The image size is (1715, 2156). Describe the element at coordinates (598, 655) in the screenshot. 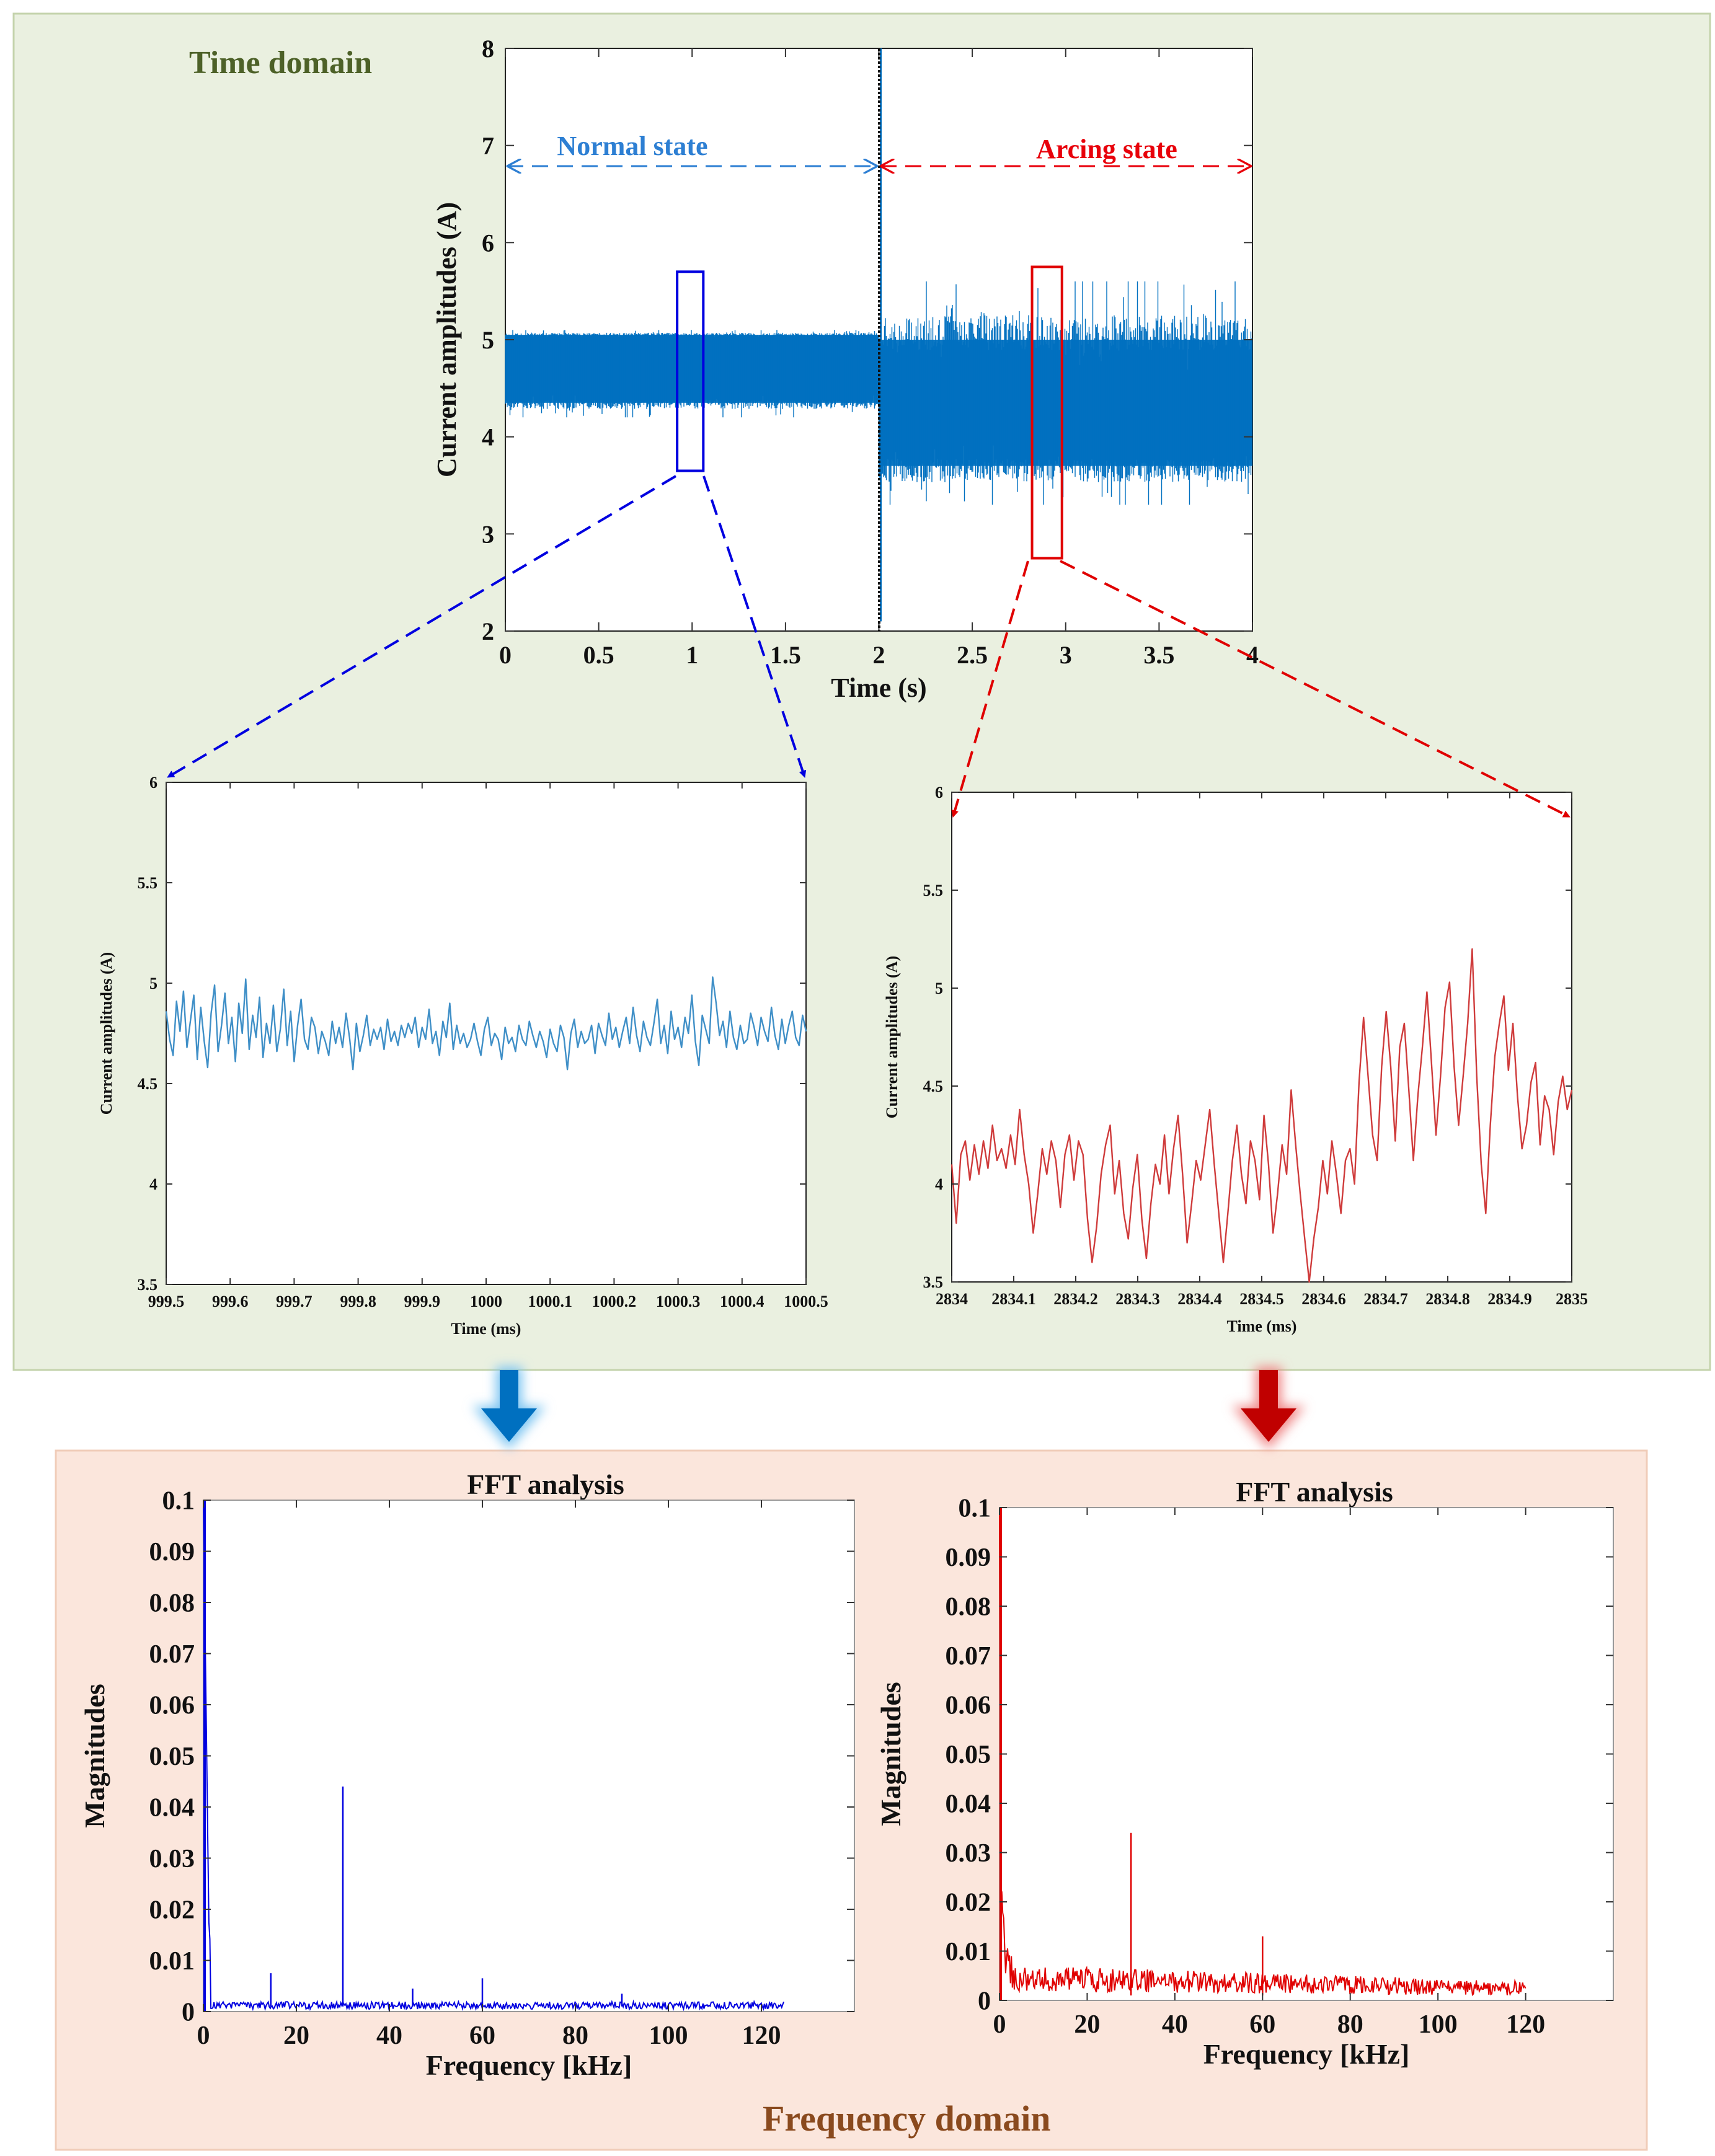

I see `x-tick-label: 0.5` at that location.